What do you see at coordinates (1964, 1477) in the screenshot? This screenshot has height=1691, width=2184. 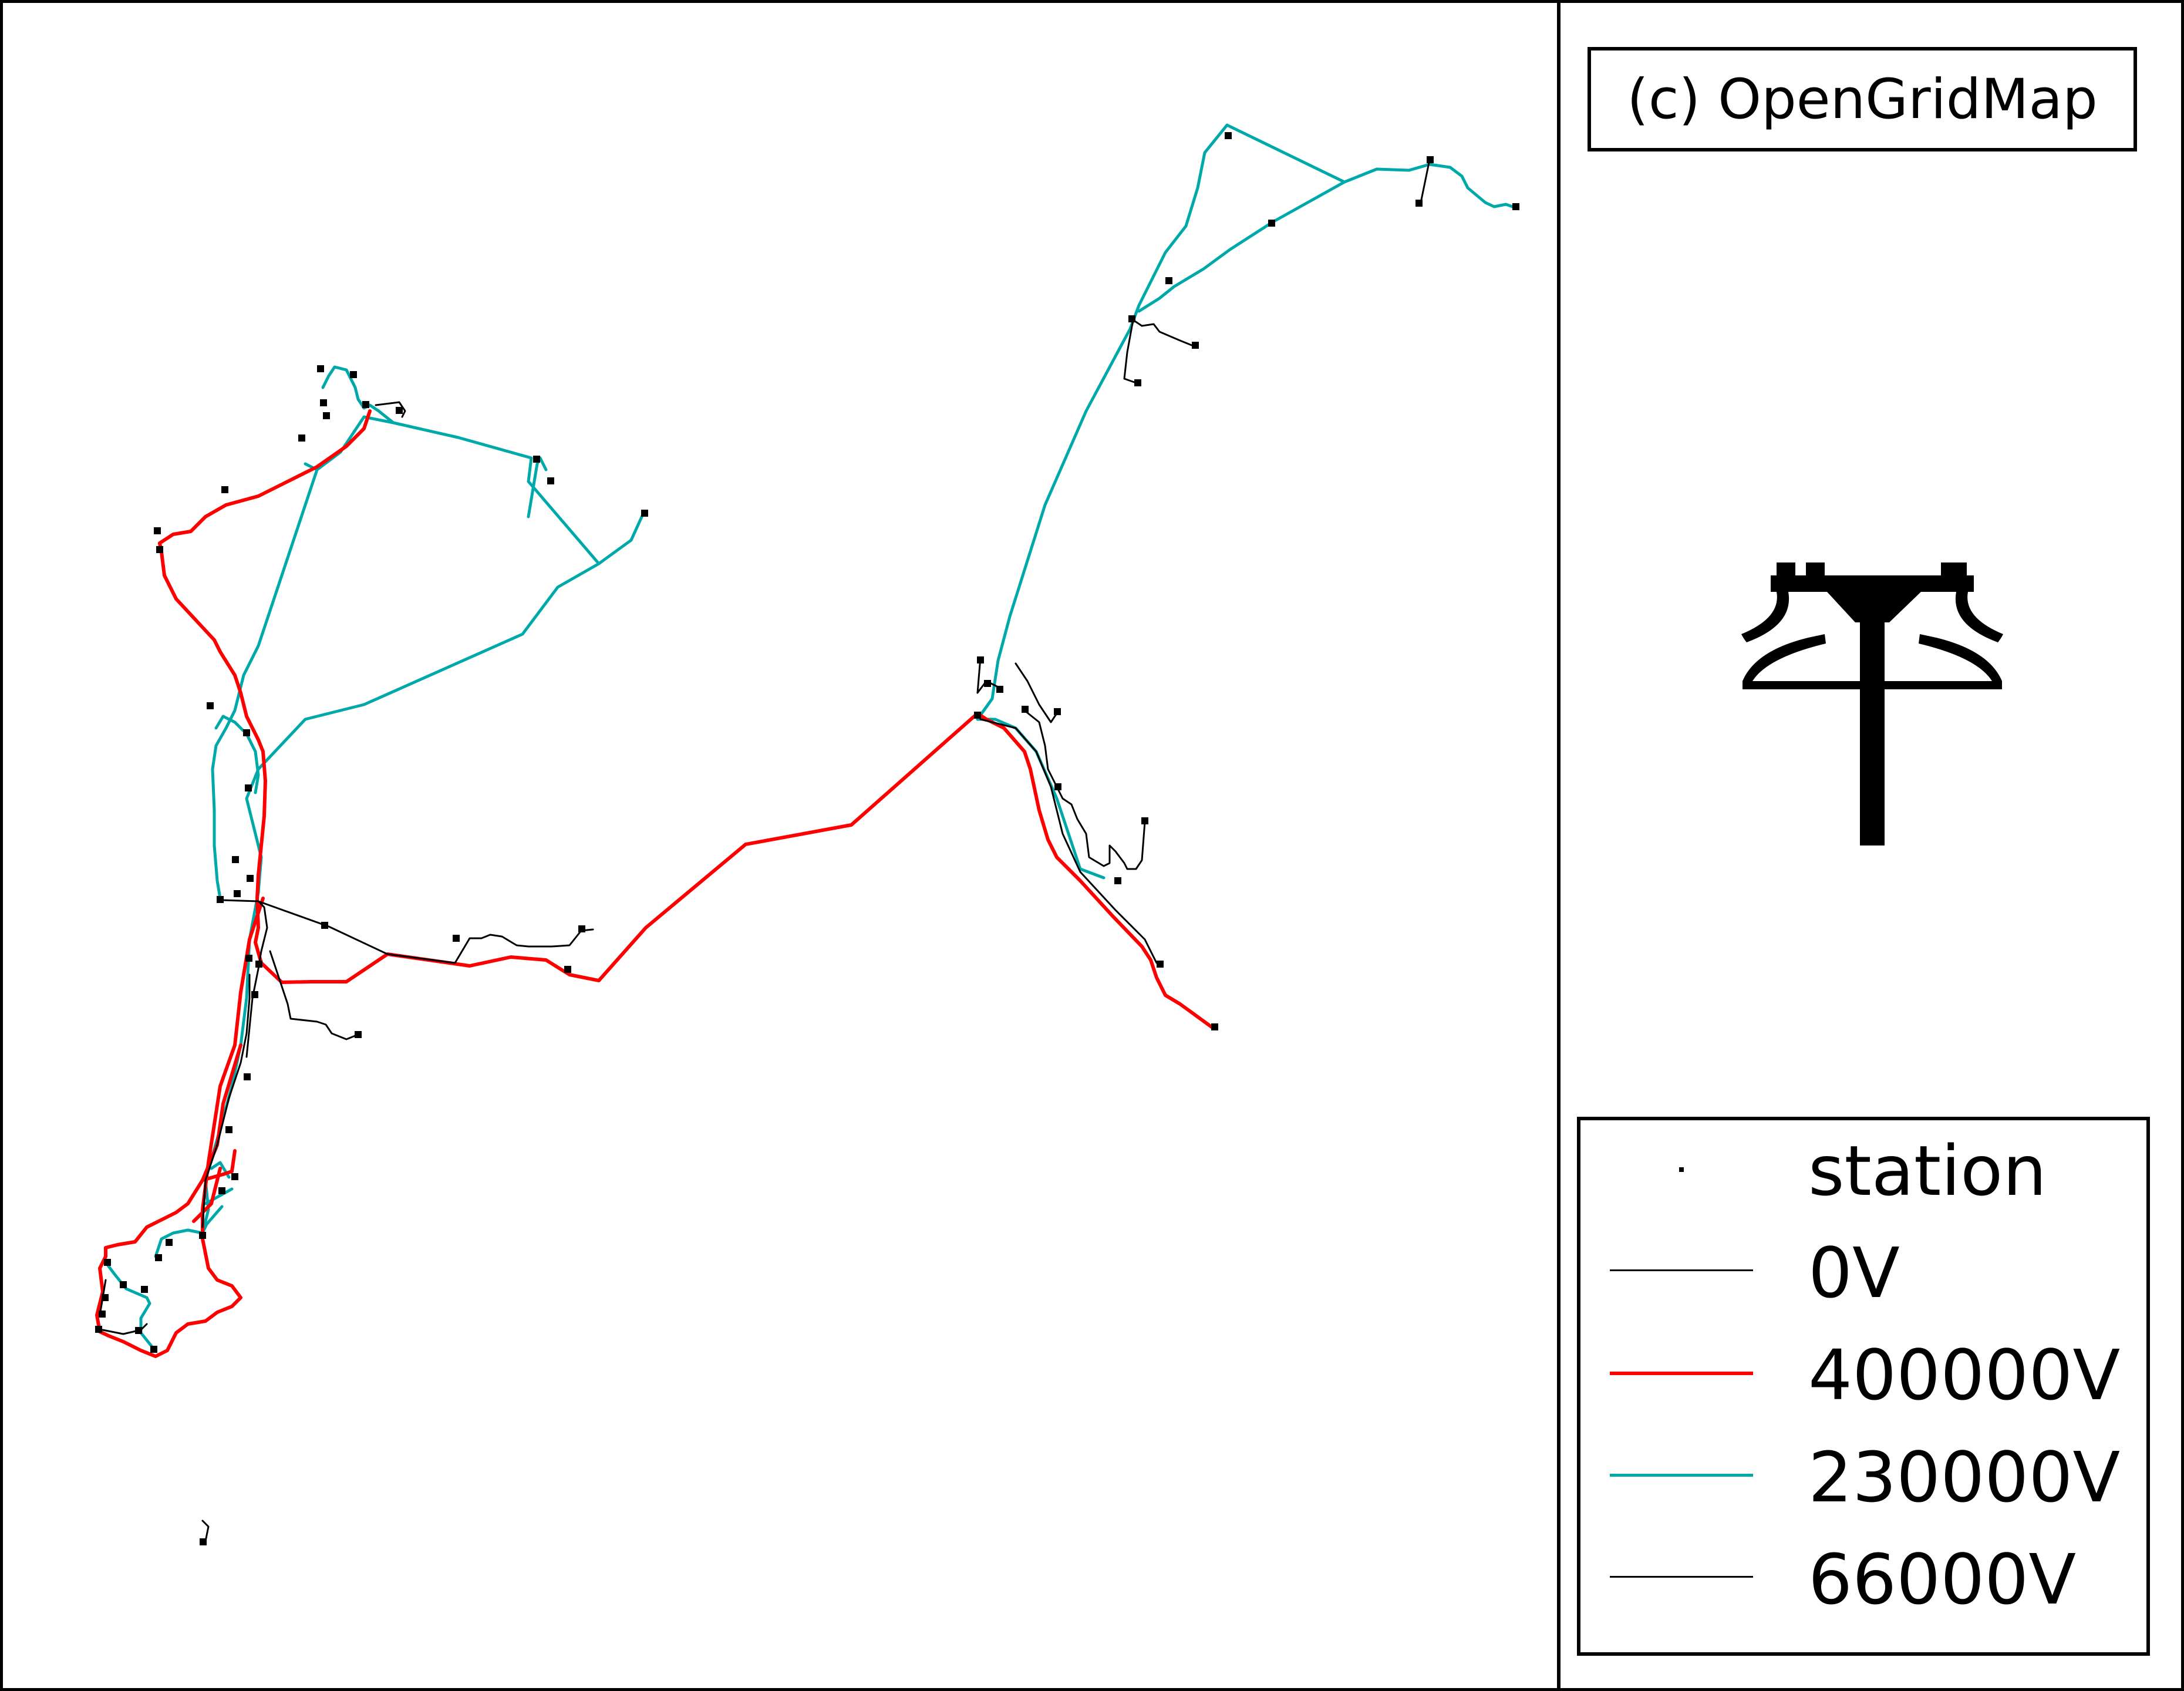 I see `legend-label: 230000V` at bounding box center [1964, 1477].